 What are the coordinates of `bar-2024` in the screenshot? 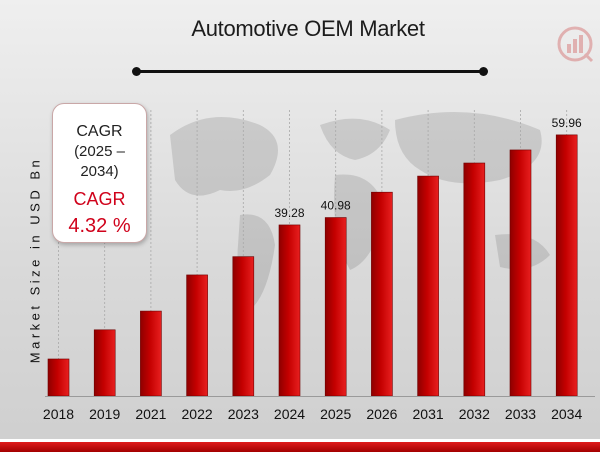 It's located at (289, 310).